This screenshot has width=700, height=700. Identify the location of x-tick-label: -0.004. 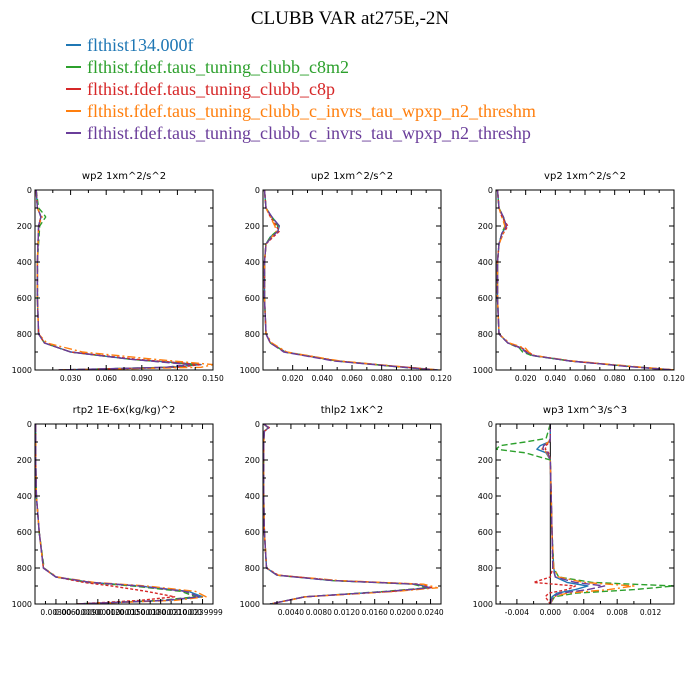
(517, 612).